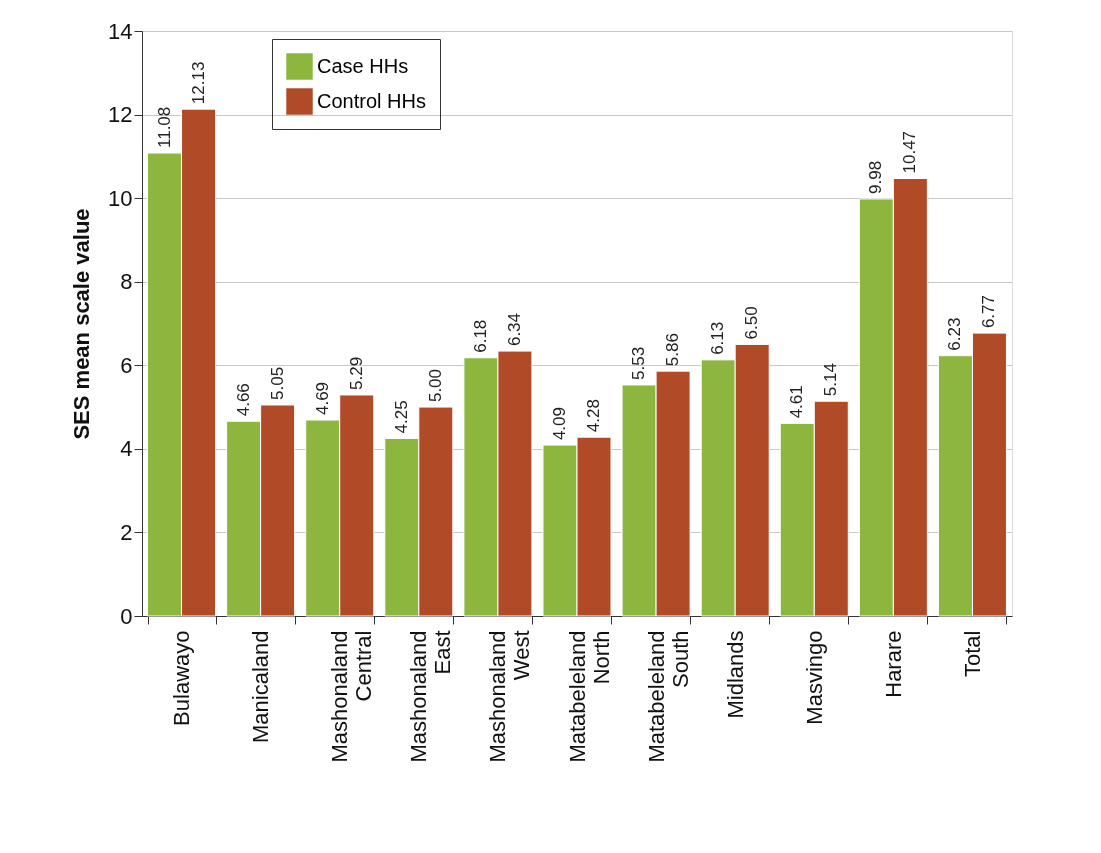  I want to click on data-label: 4.61, so click(797, 402).